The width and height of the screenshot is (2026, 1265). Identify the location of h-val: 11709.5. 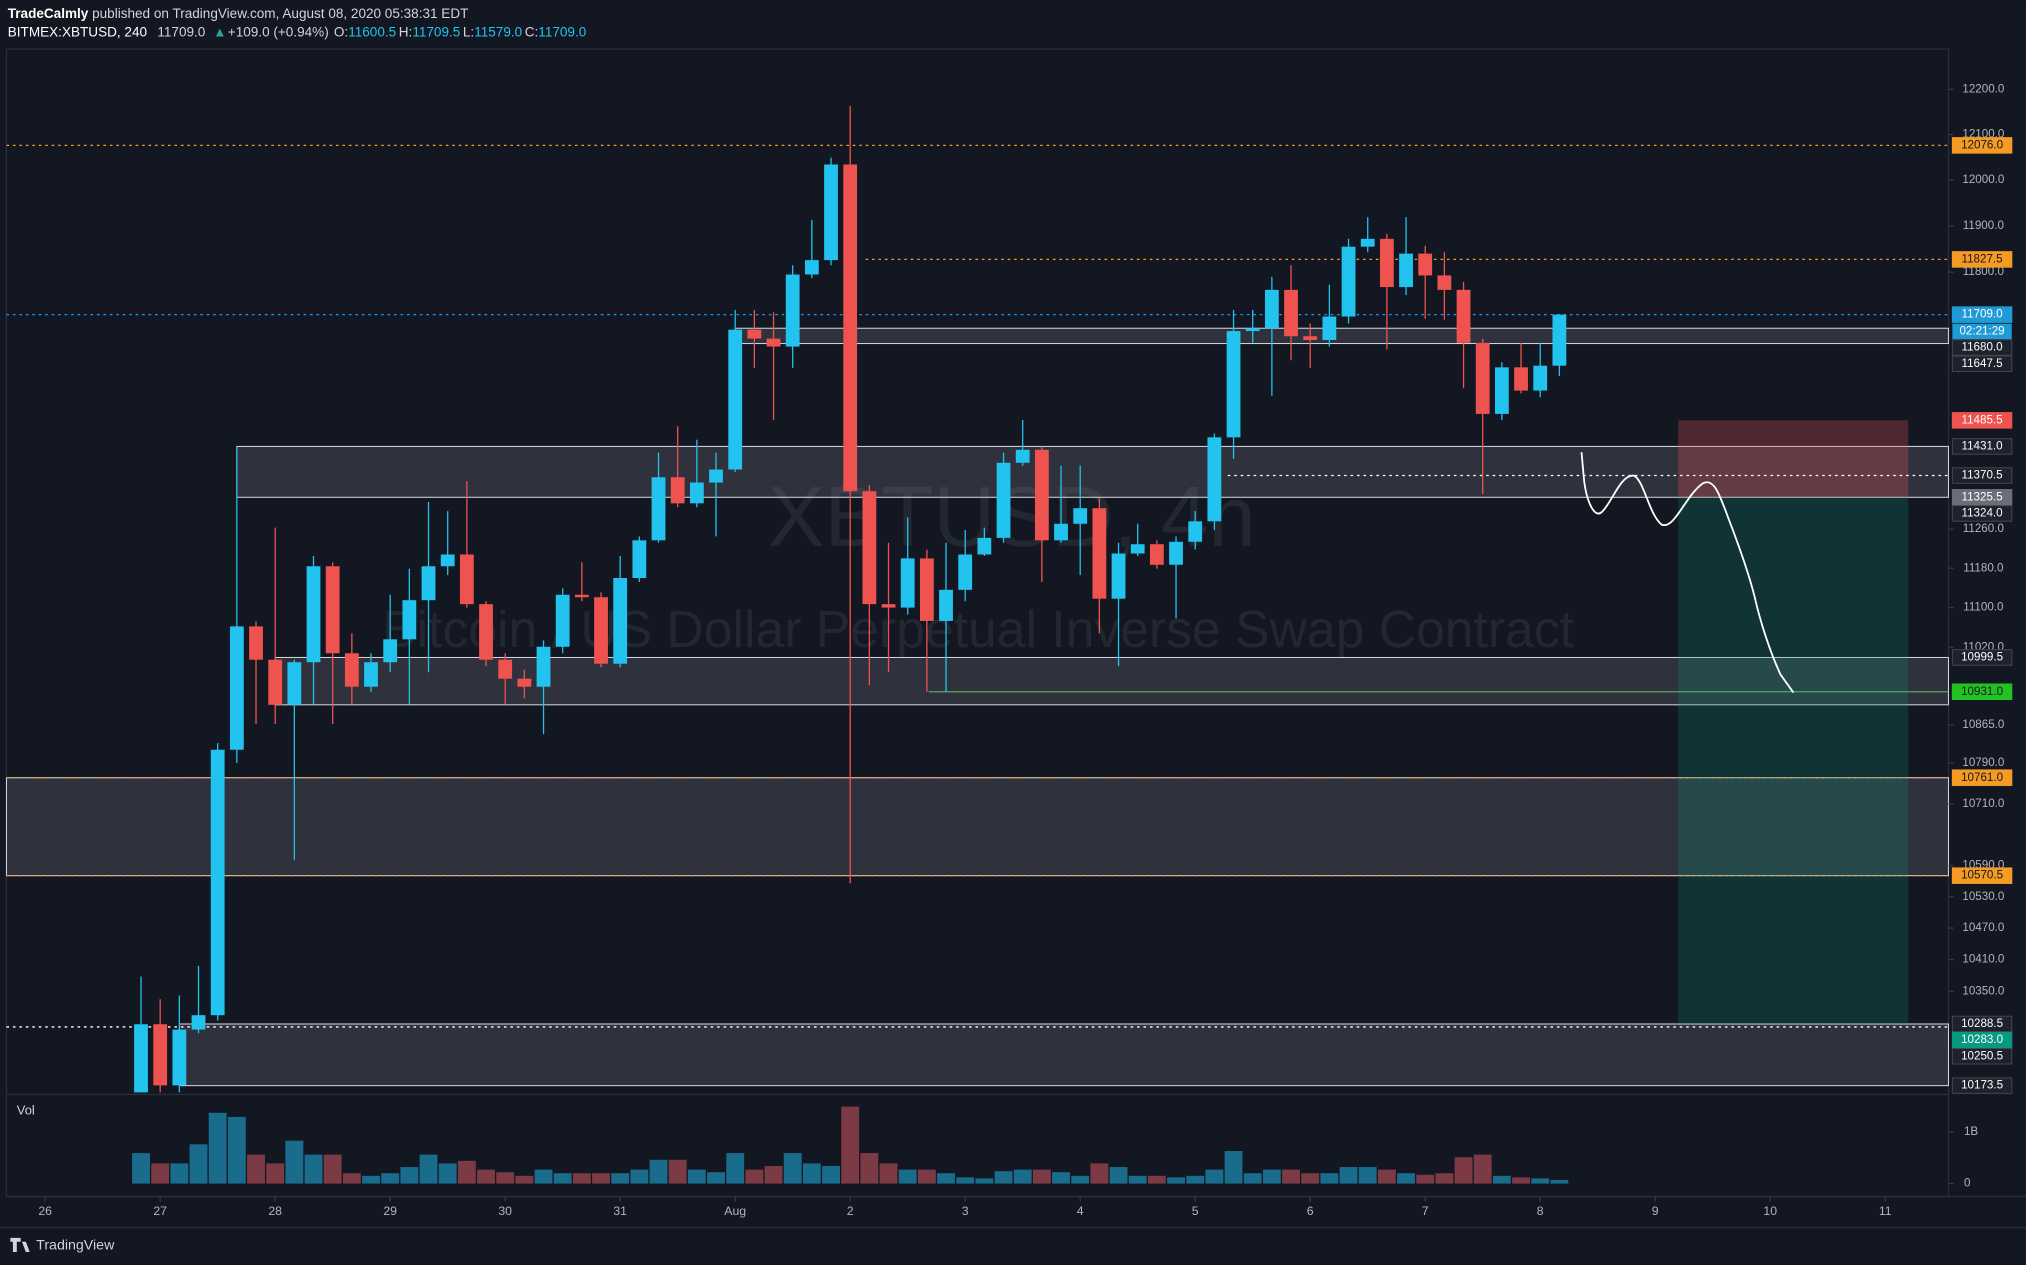
(436, 31).